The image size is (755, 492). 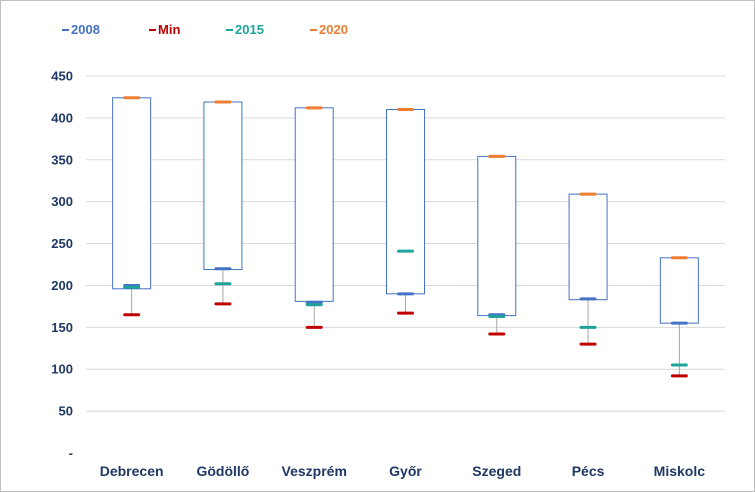 I want to click on x-category-label: Gödöllő, so click(x=222, y=471).